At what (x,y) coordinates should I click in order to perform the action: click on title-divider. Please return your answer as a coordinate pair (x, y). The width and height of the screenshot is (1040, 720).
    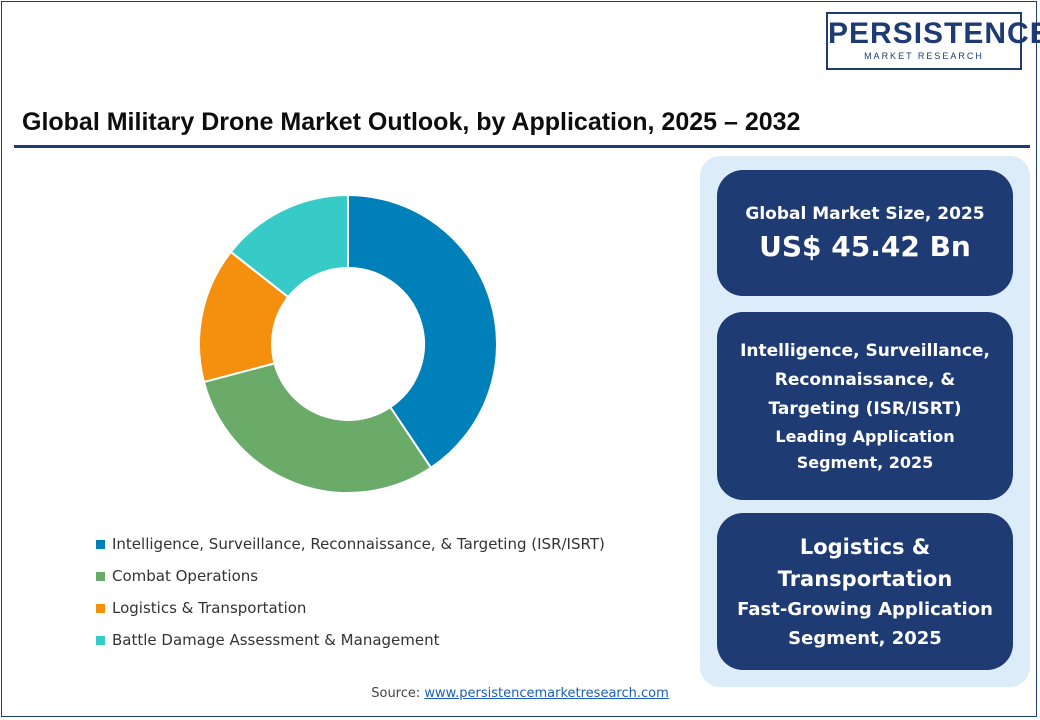
    Looking at the image, I should click on (522, 146).